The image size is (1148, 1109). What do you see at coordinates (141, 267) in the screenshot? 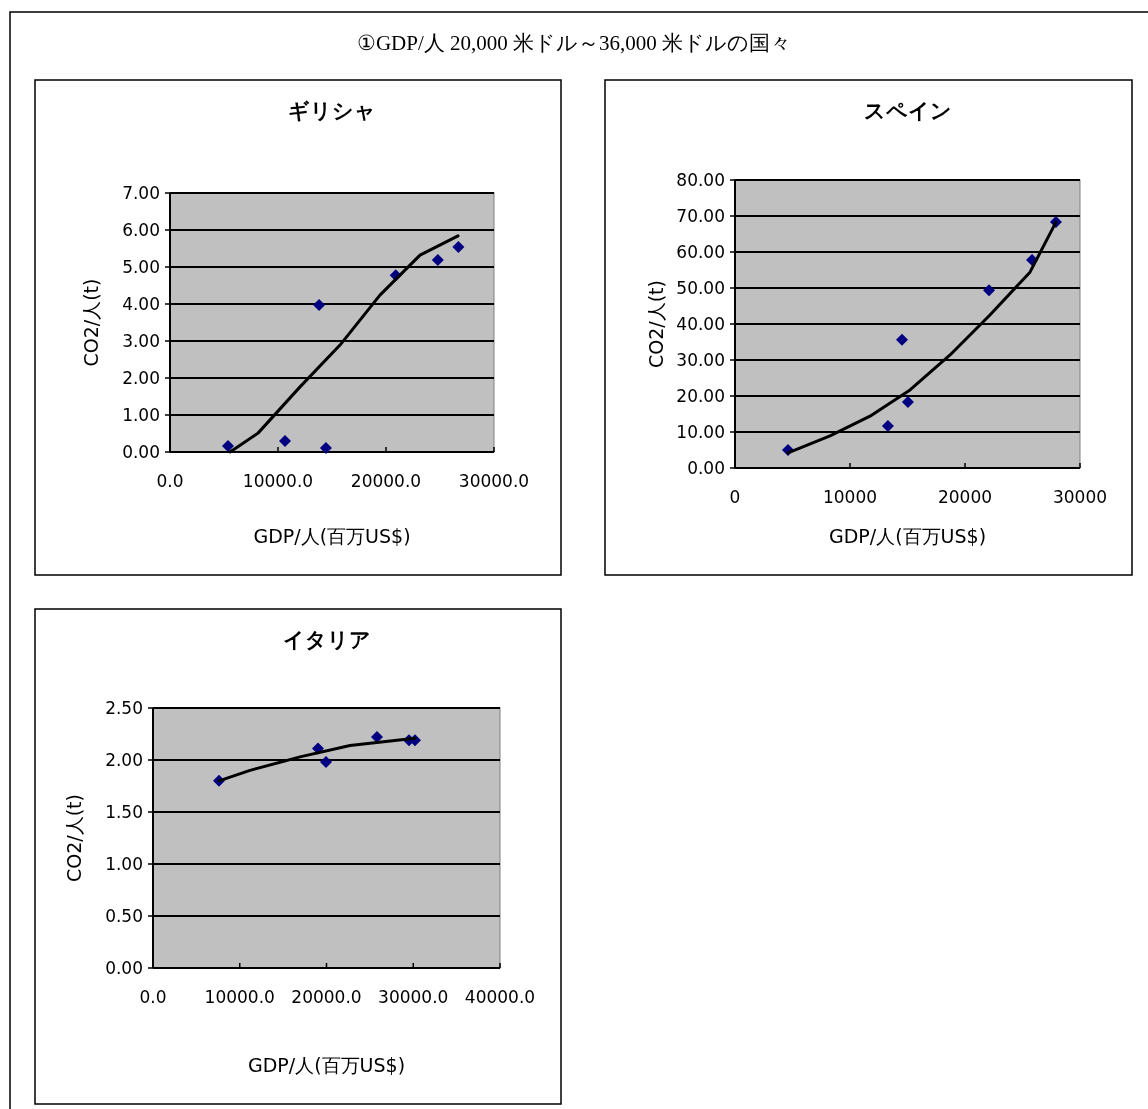
I see `y-tick-label: 5.00` at bounding box center [141, 267].